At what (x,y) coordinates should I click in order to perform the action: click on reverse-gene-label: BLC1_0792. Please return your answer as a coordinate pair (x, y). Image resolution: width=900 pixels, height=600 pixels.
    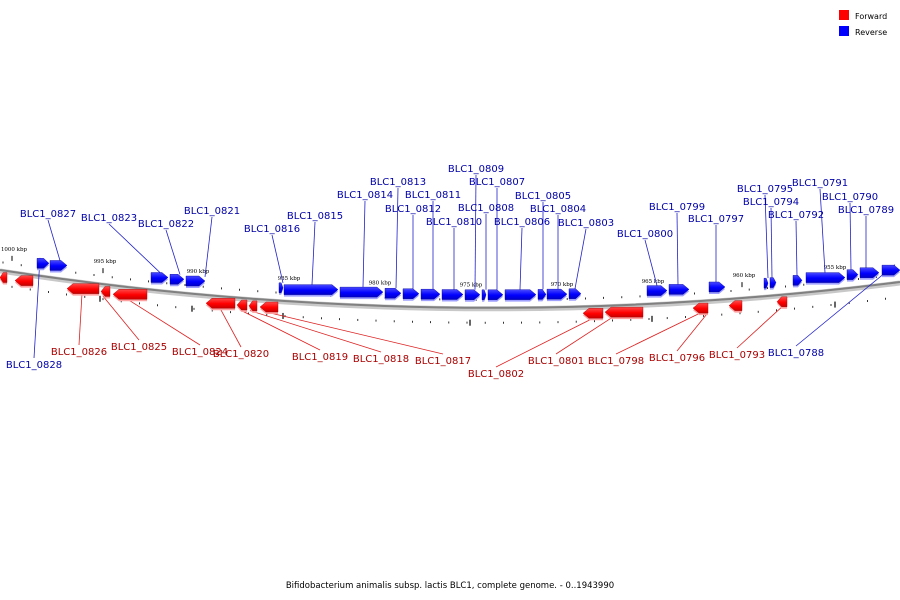
    Looking at the image, I should click on (796, 215).